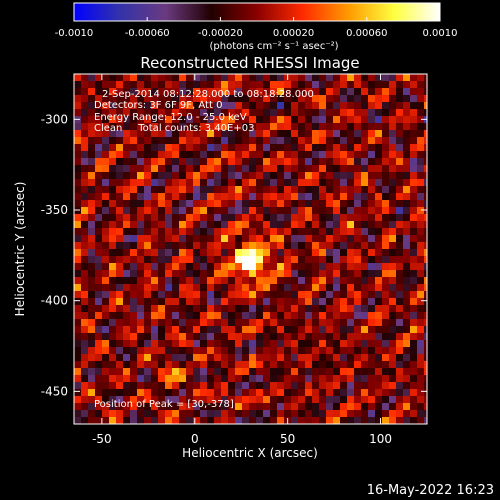  I want to click on x-tick-label: -50, so click(102, 439).